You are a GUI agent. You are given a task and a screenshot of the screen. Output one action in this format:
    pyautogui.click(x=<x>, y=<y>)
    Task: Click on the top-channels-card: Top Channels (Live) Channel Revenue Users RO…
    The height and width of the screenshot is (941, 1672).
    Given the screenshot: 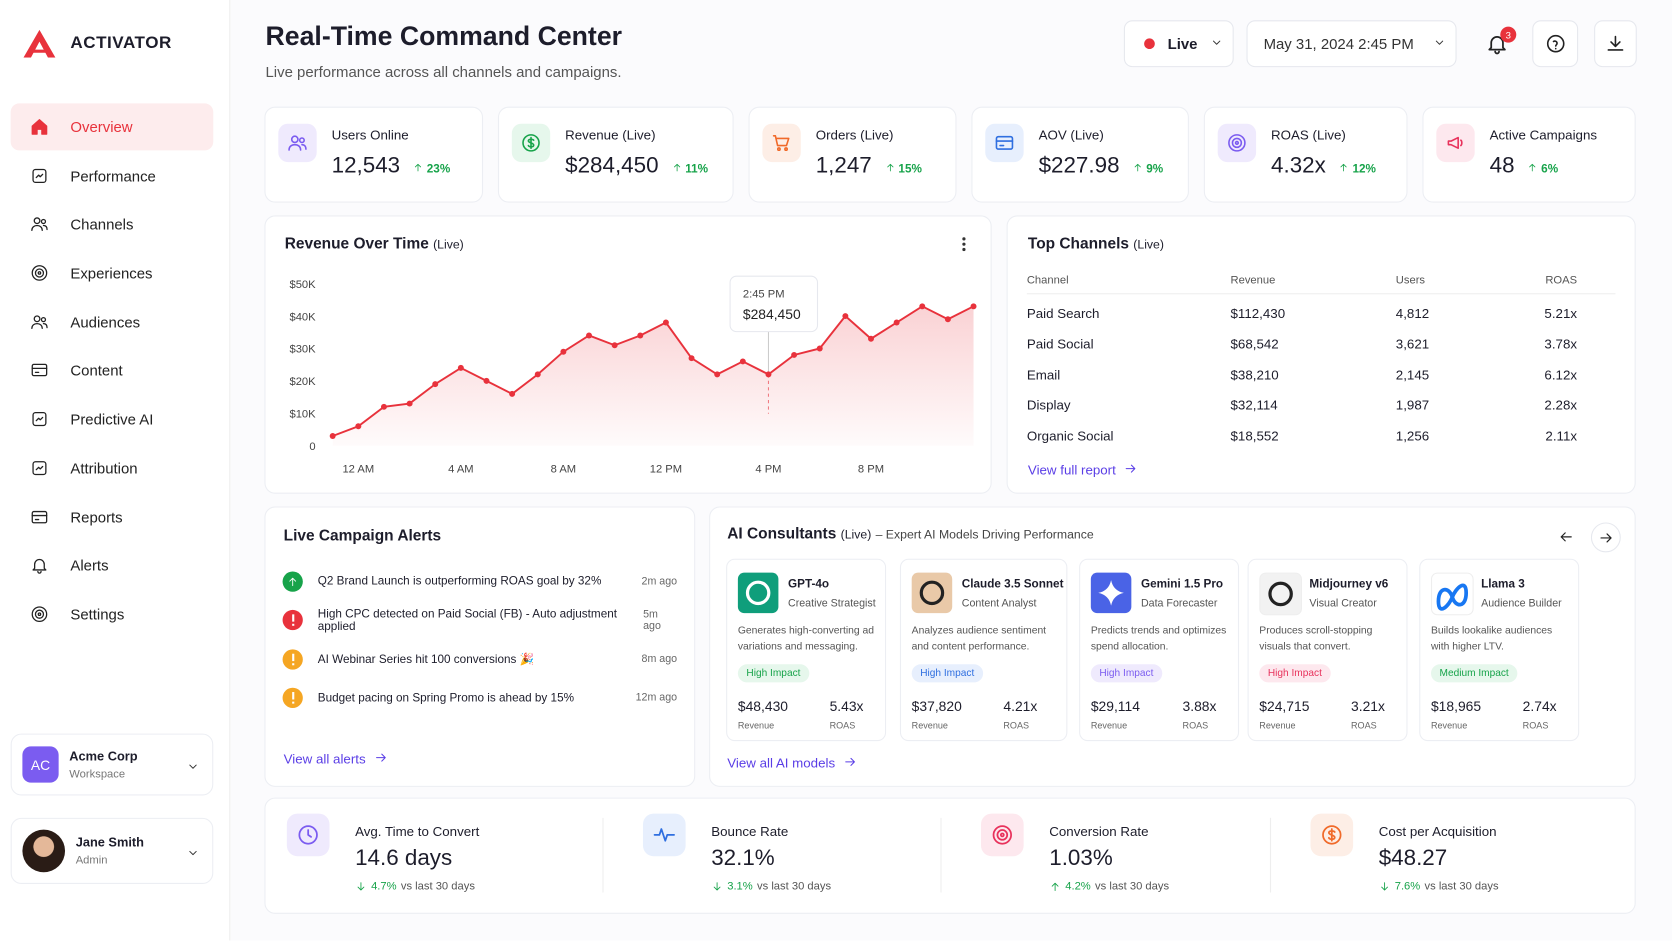 What is the action you would take?
    pyautogui.click(x=1321, y=354)
    